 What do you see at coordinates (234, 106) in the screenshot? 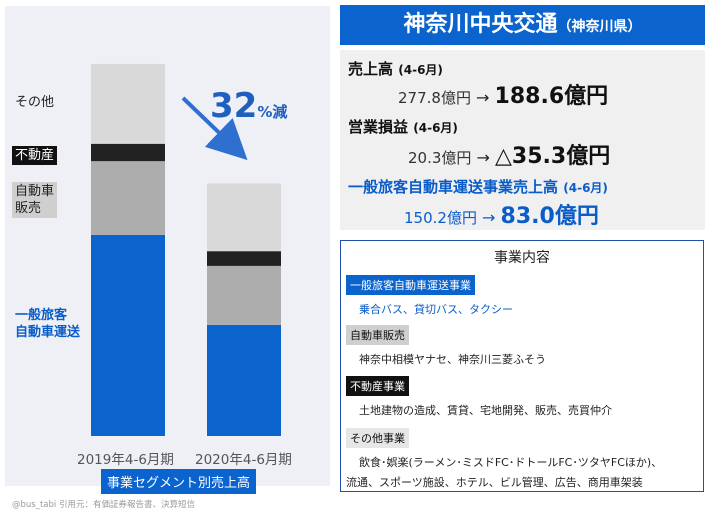
I see `decrease-value: 32` at bounding box center [234, 106].